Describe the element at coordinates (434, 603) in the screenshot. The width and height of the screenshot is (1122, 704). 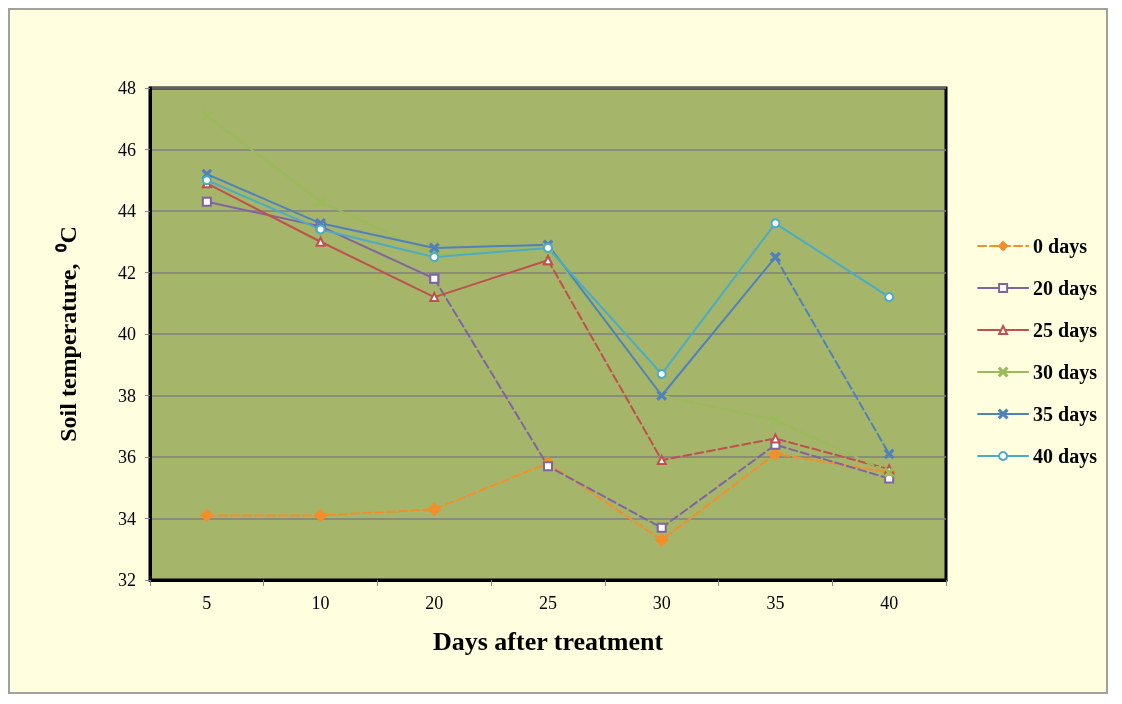
I see `x-tick-label: 20` at that location.